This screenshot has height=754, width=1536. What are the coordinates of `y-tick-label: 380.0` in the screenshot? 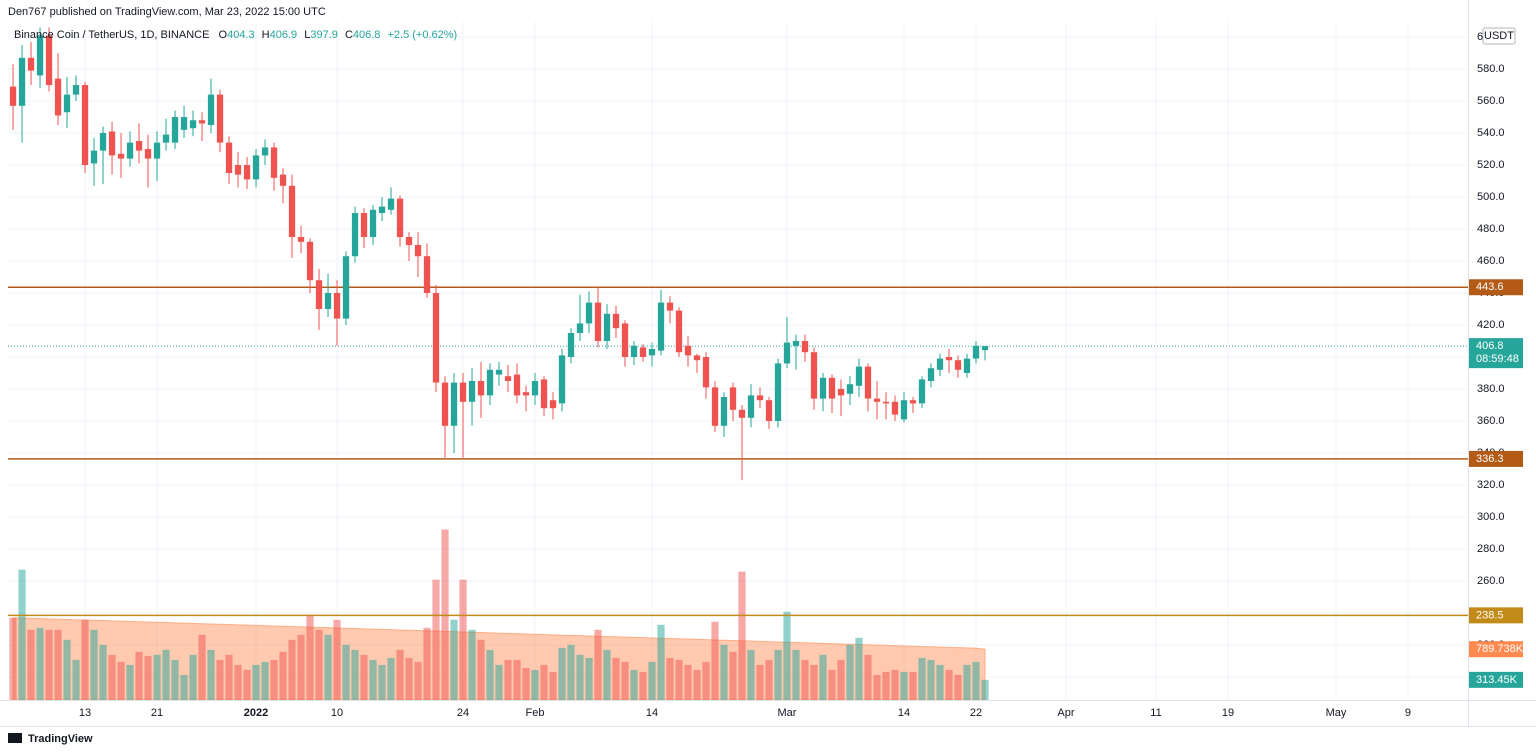 It's located at (1491, 389).